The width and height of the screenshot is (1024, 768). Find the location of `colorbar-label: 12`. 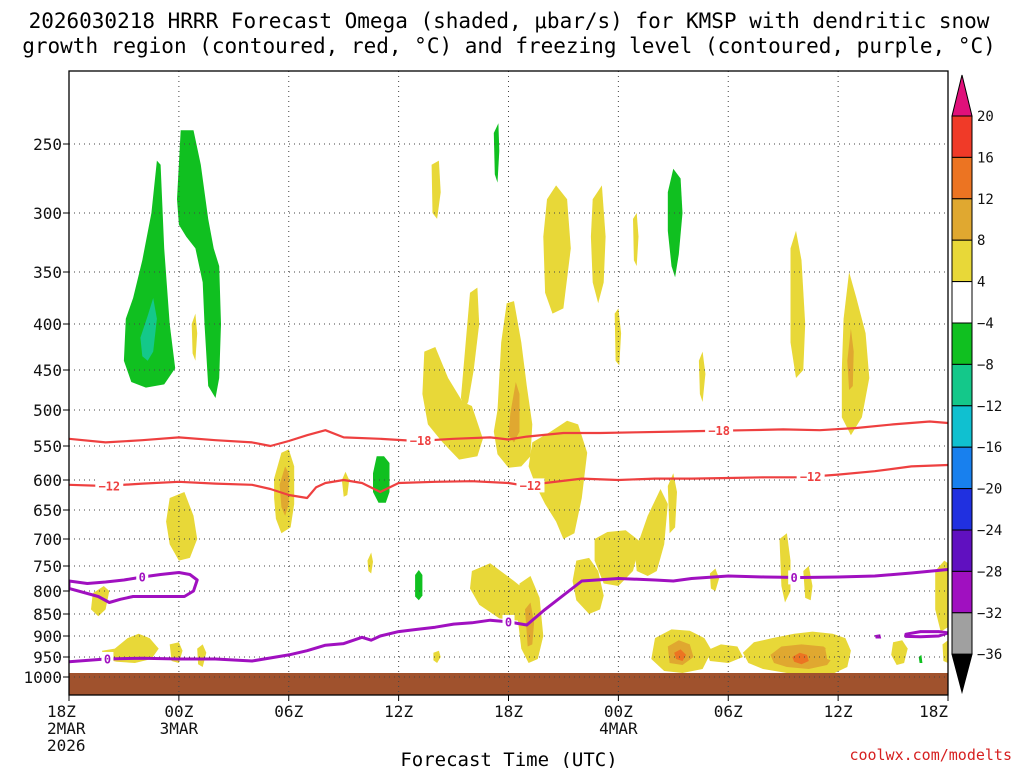

colorbar-label: 12 is located at coordinates (985, 200).